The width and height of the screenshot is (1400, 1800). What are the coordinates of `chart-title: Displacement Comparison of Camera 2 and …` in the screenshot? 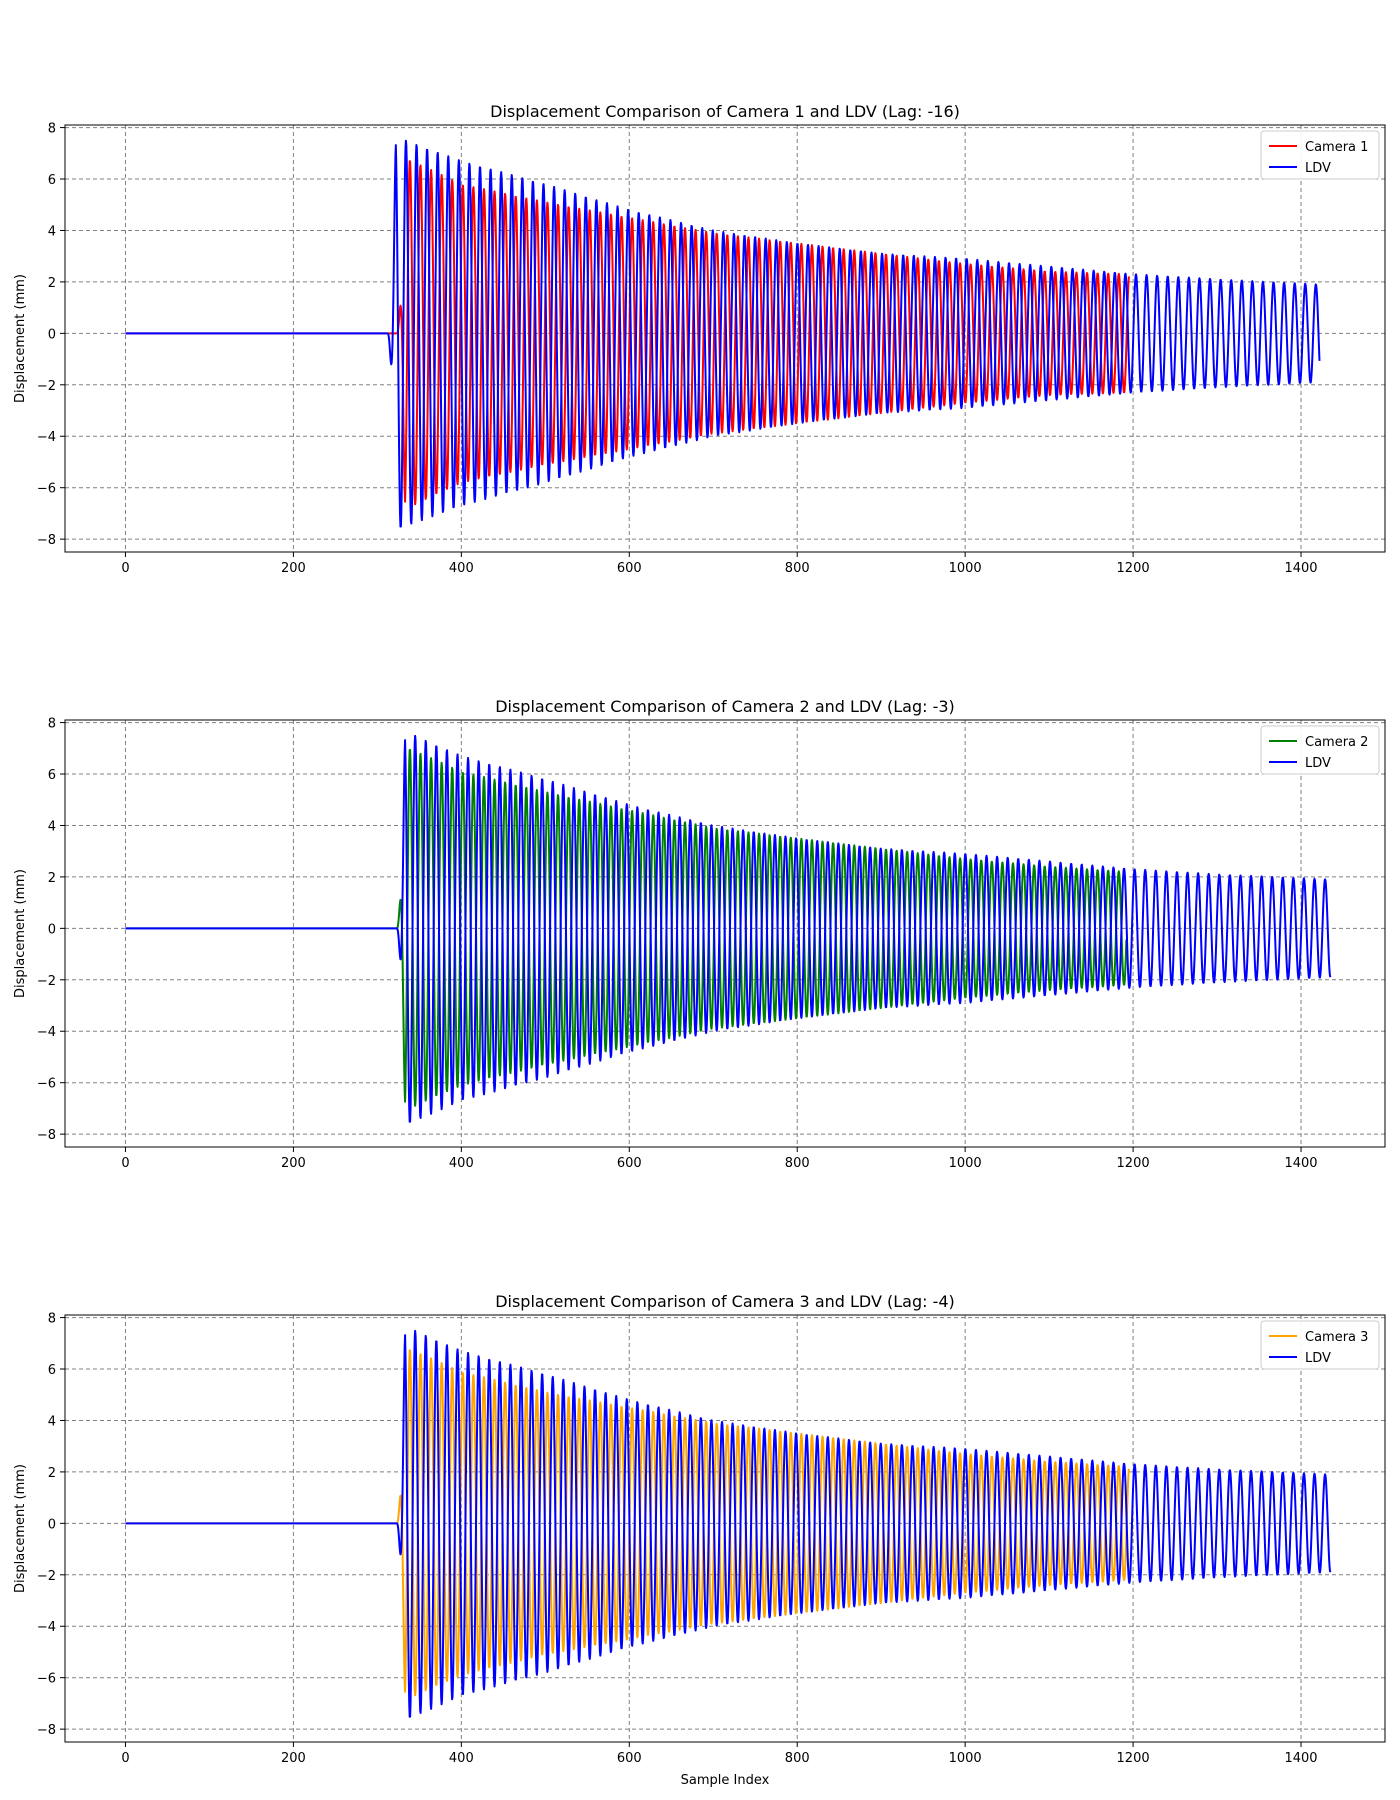 It's located at (725, 706).